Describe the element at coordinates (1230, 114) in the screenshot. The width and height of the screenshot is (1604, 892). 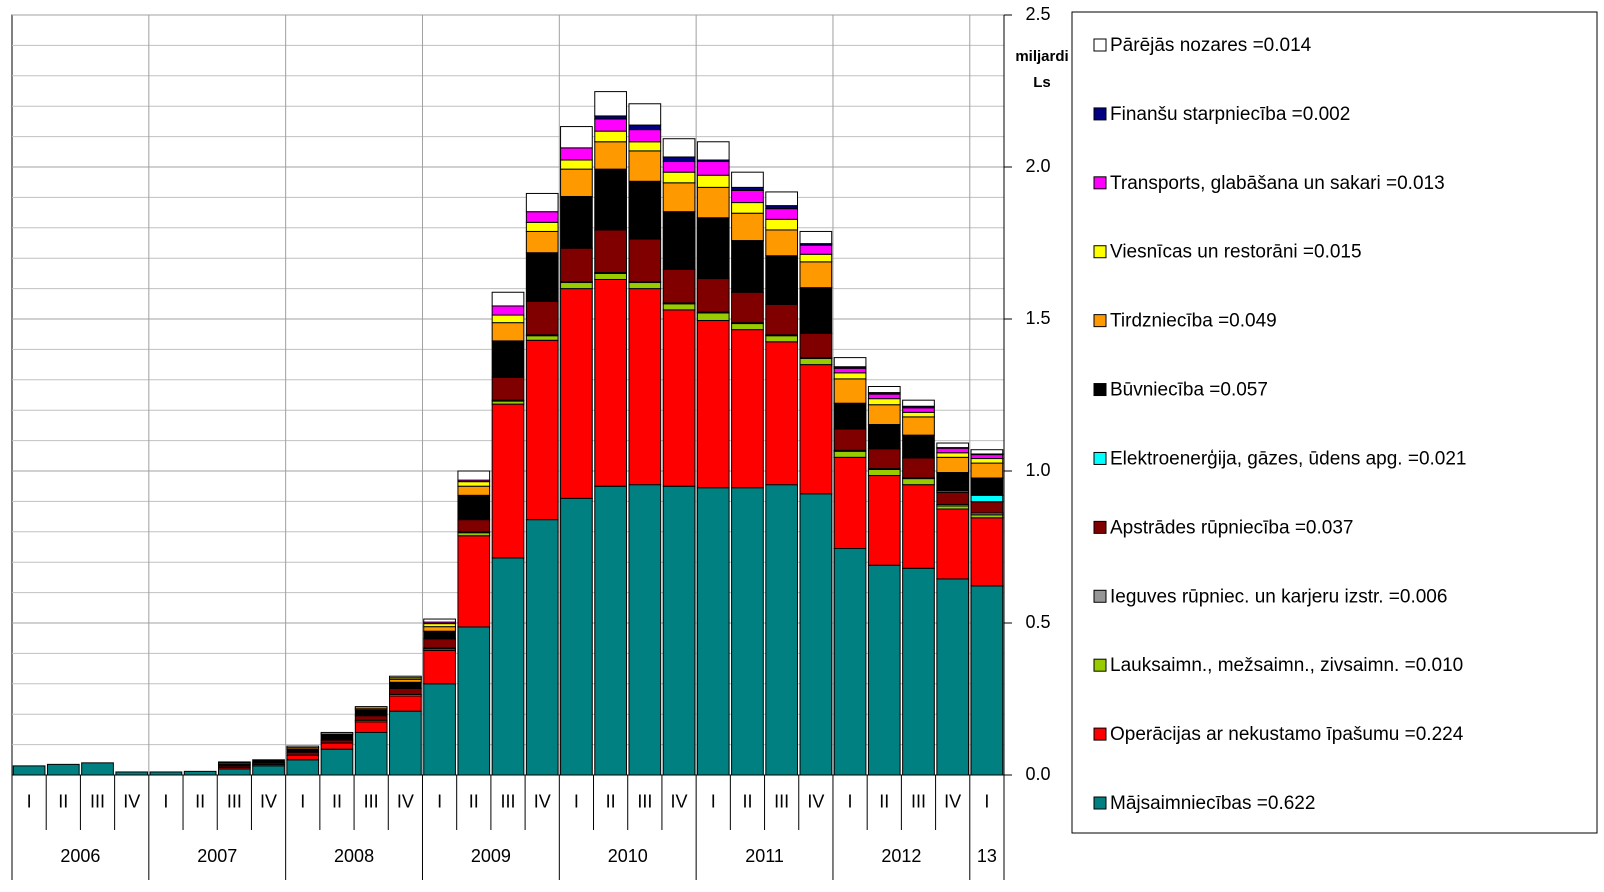
I see `legend-label: Finanšu starpniecība =0.002` at that location.